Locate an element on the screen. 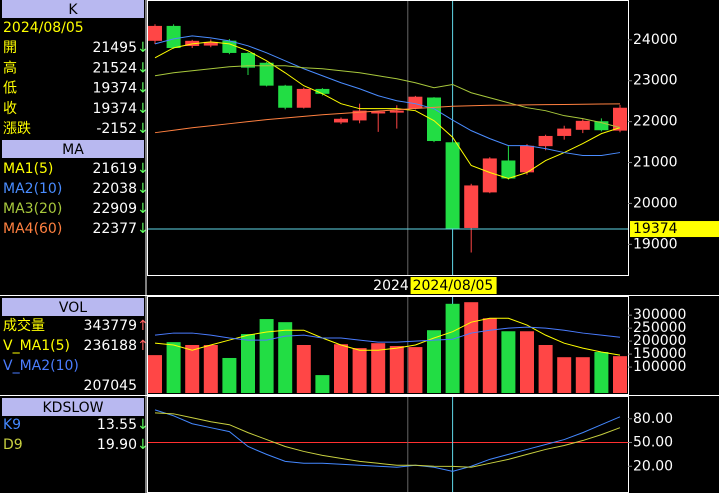  y-tick-label: 250000 is located at coordinates (659, 328).